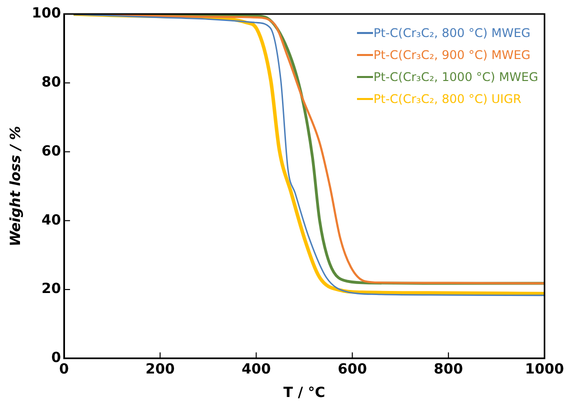 The image size is (567, 406). What do you see at coordinates (452, 55) in the screenshot?
I see `legend-label: Pt-C(Cr₃C₂, 900 °C) MWEG` at bounding box center [452, 55].